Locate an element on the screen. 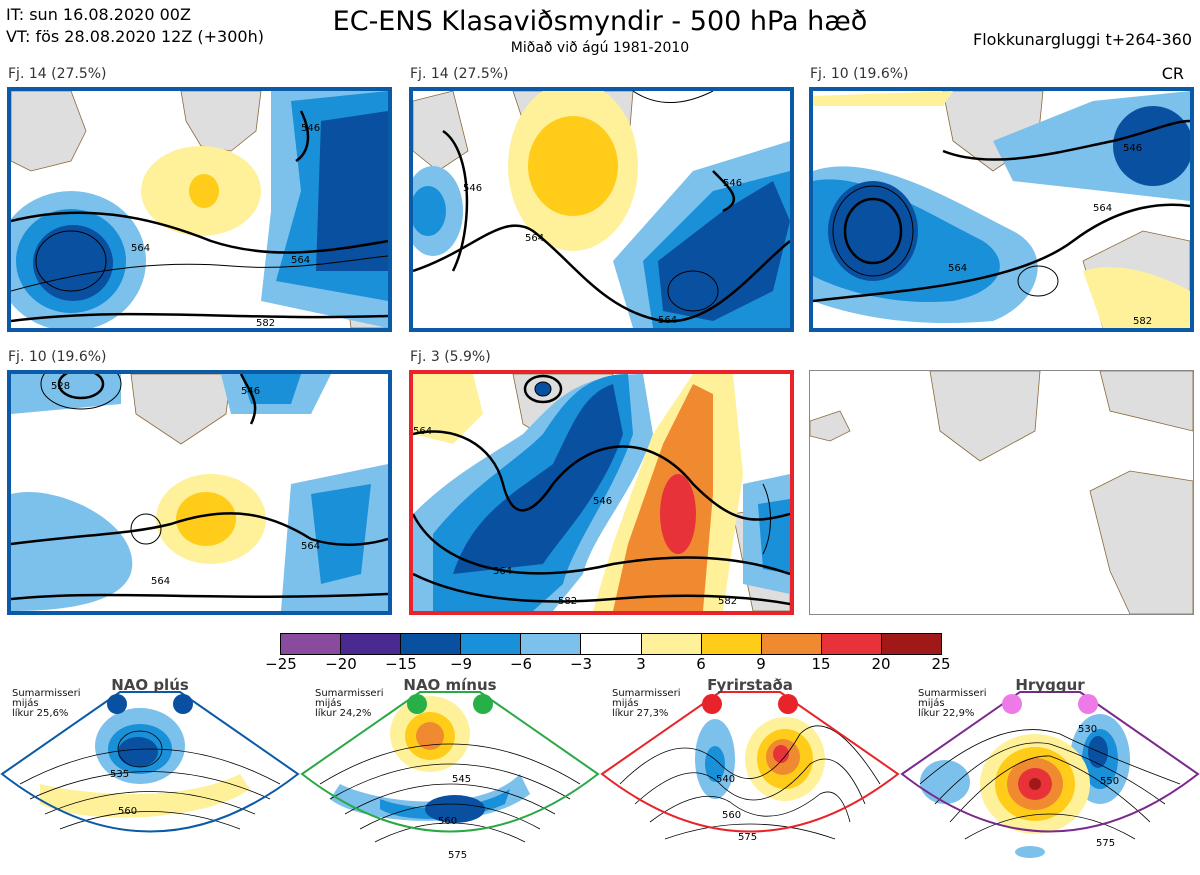 The height and width of the screenshot is (875, 1200). regime-4-contour-b: 550 is located at coordinates (1109, 781).